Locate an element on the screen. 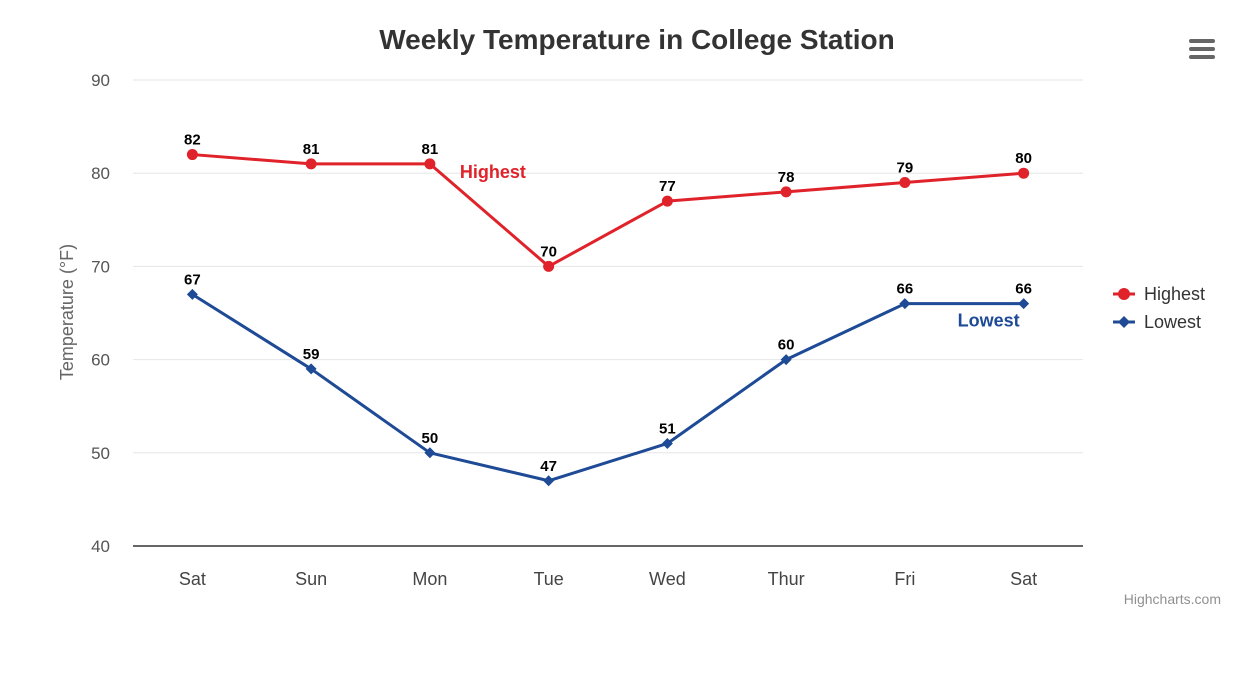  x-tick-label: Thur is located at coordinates (786, 579).